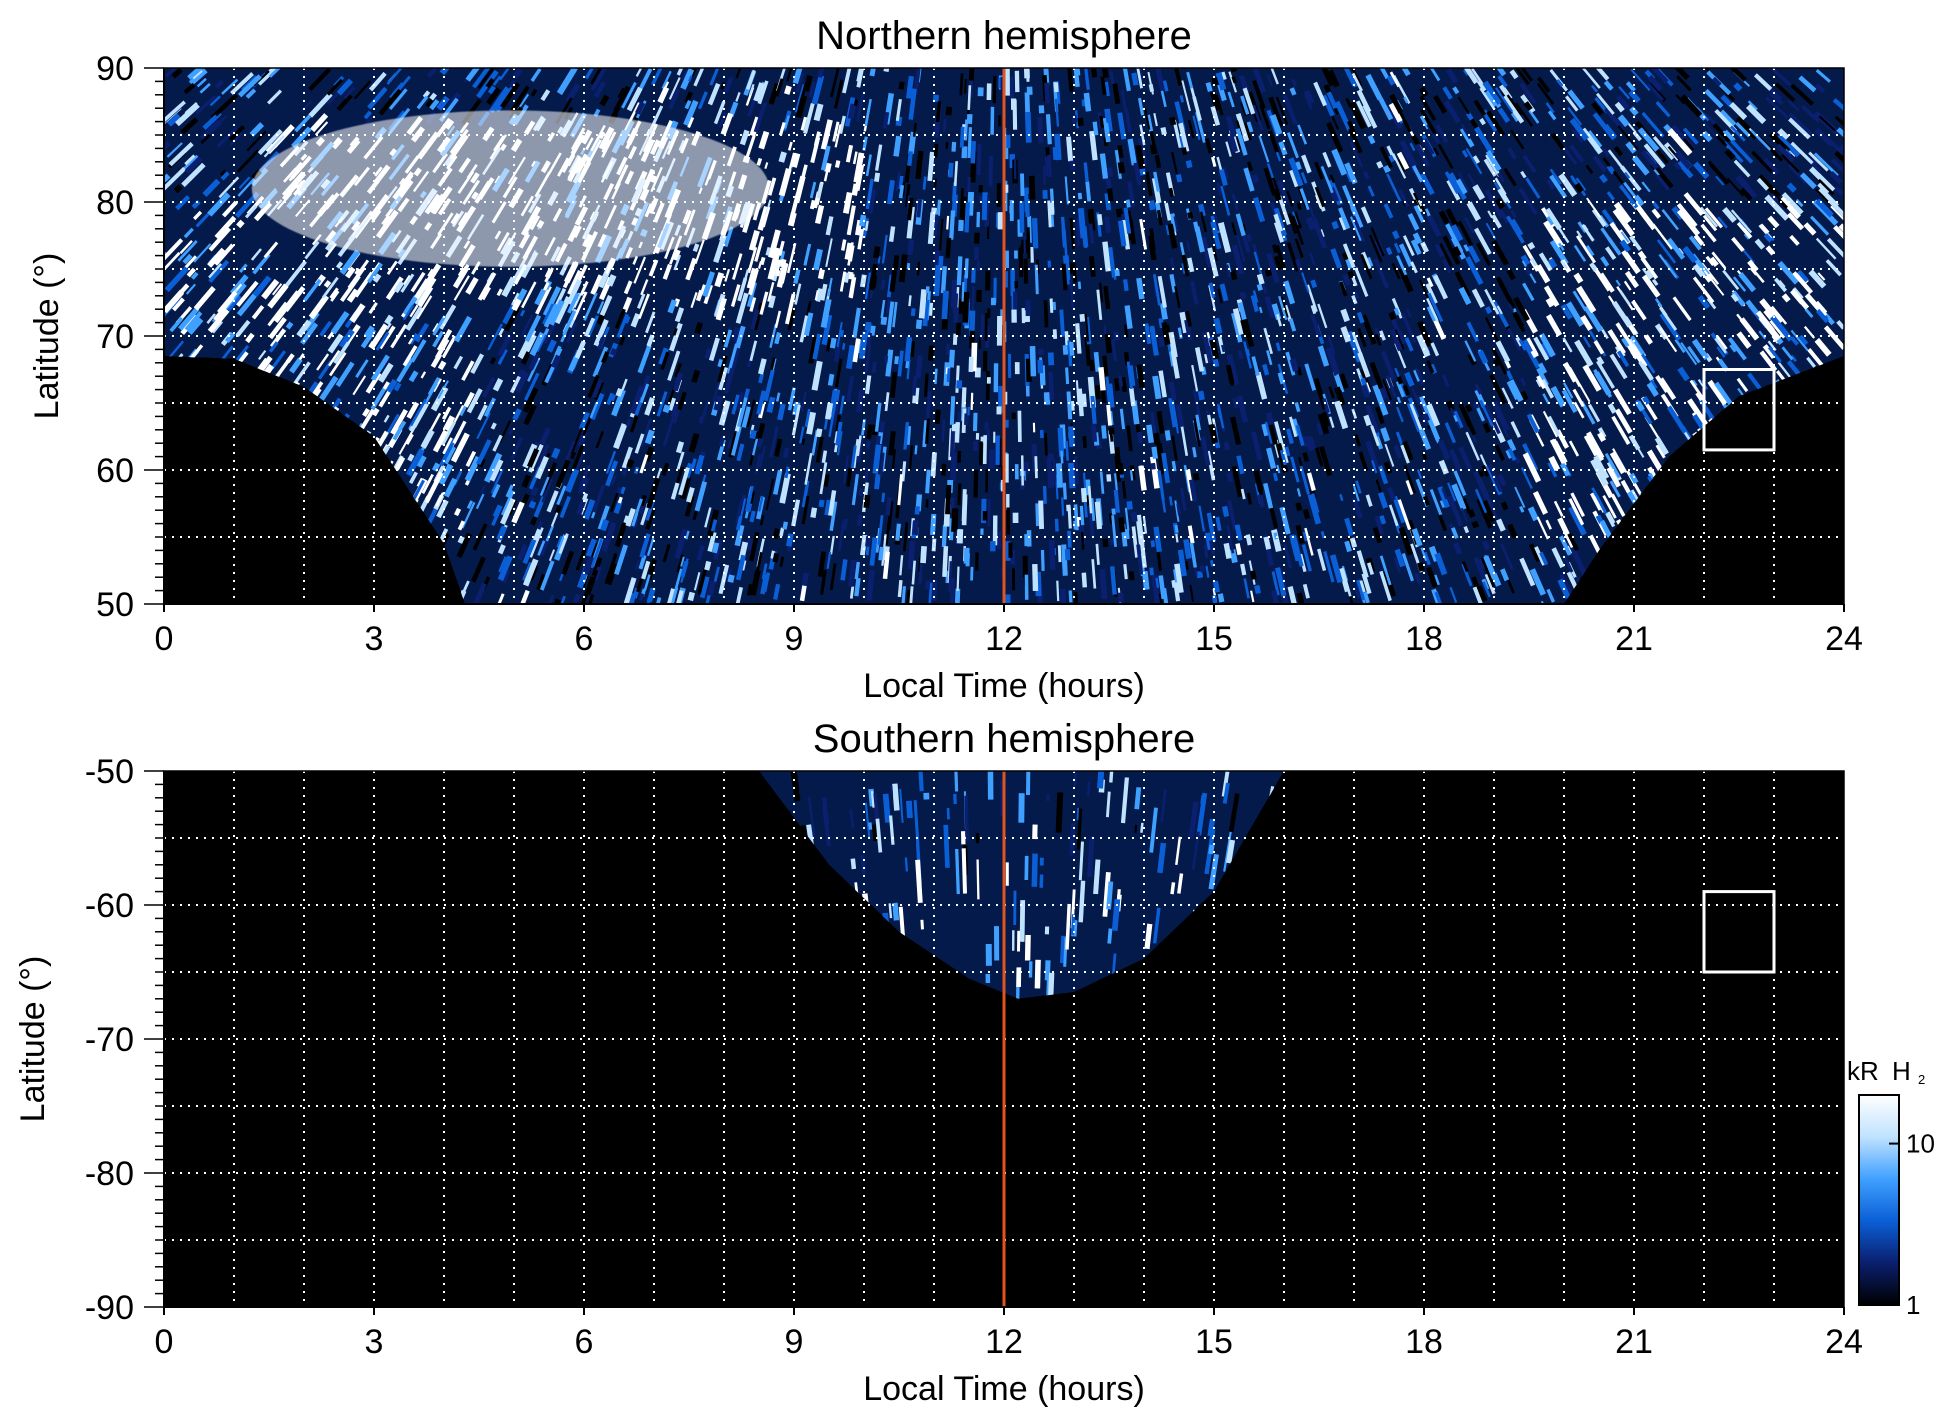  I want to click on y-tick-label: 60, so click(115, 471).